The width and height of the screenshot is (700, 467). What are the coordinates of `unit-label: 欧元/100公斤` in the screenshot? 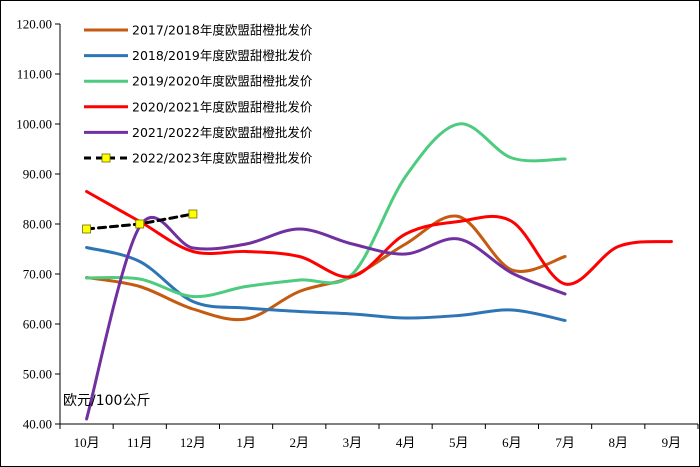 It's located at (106, 401).